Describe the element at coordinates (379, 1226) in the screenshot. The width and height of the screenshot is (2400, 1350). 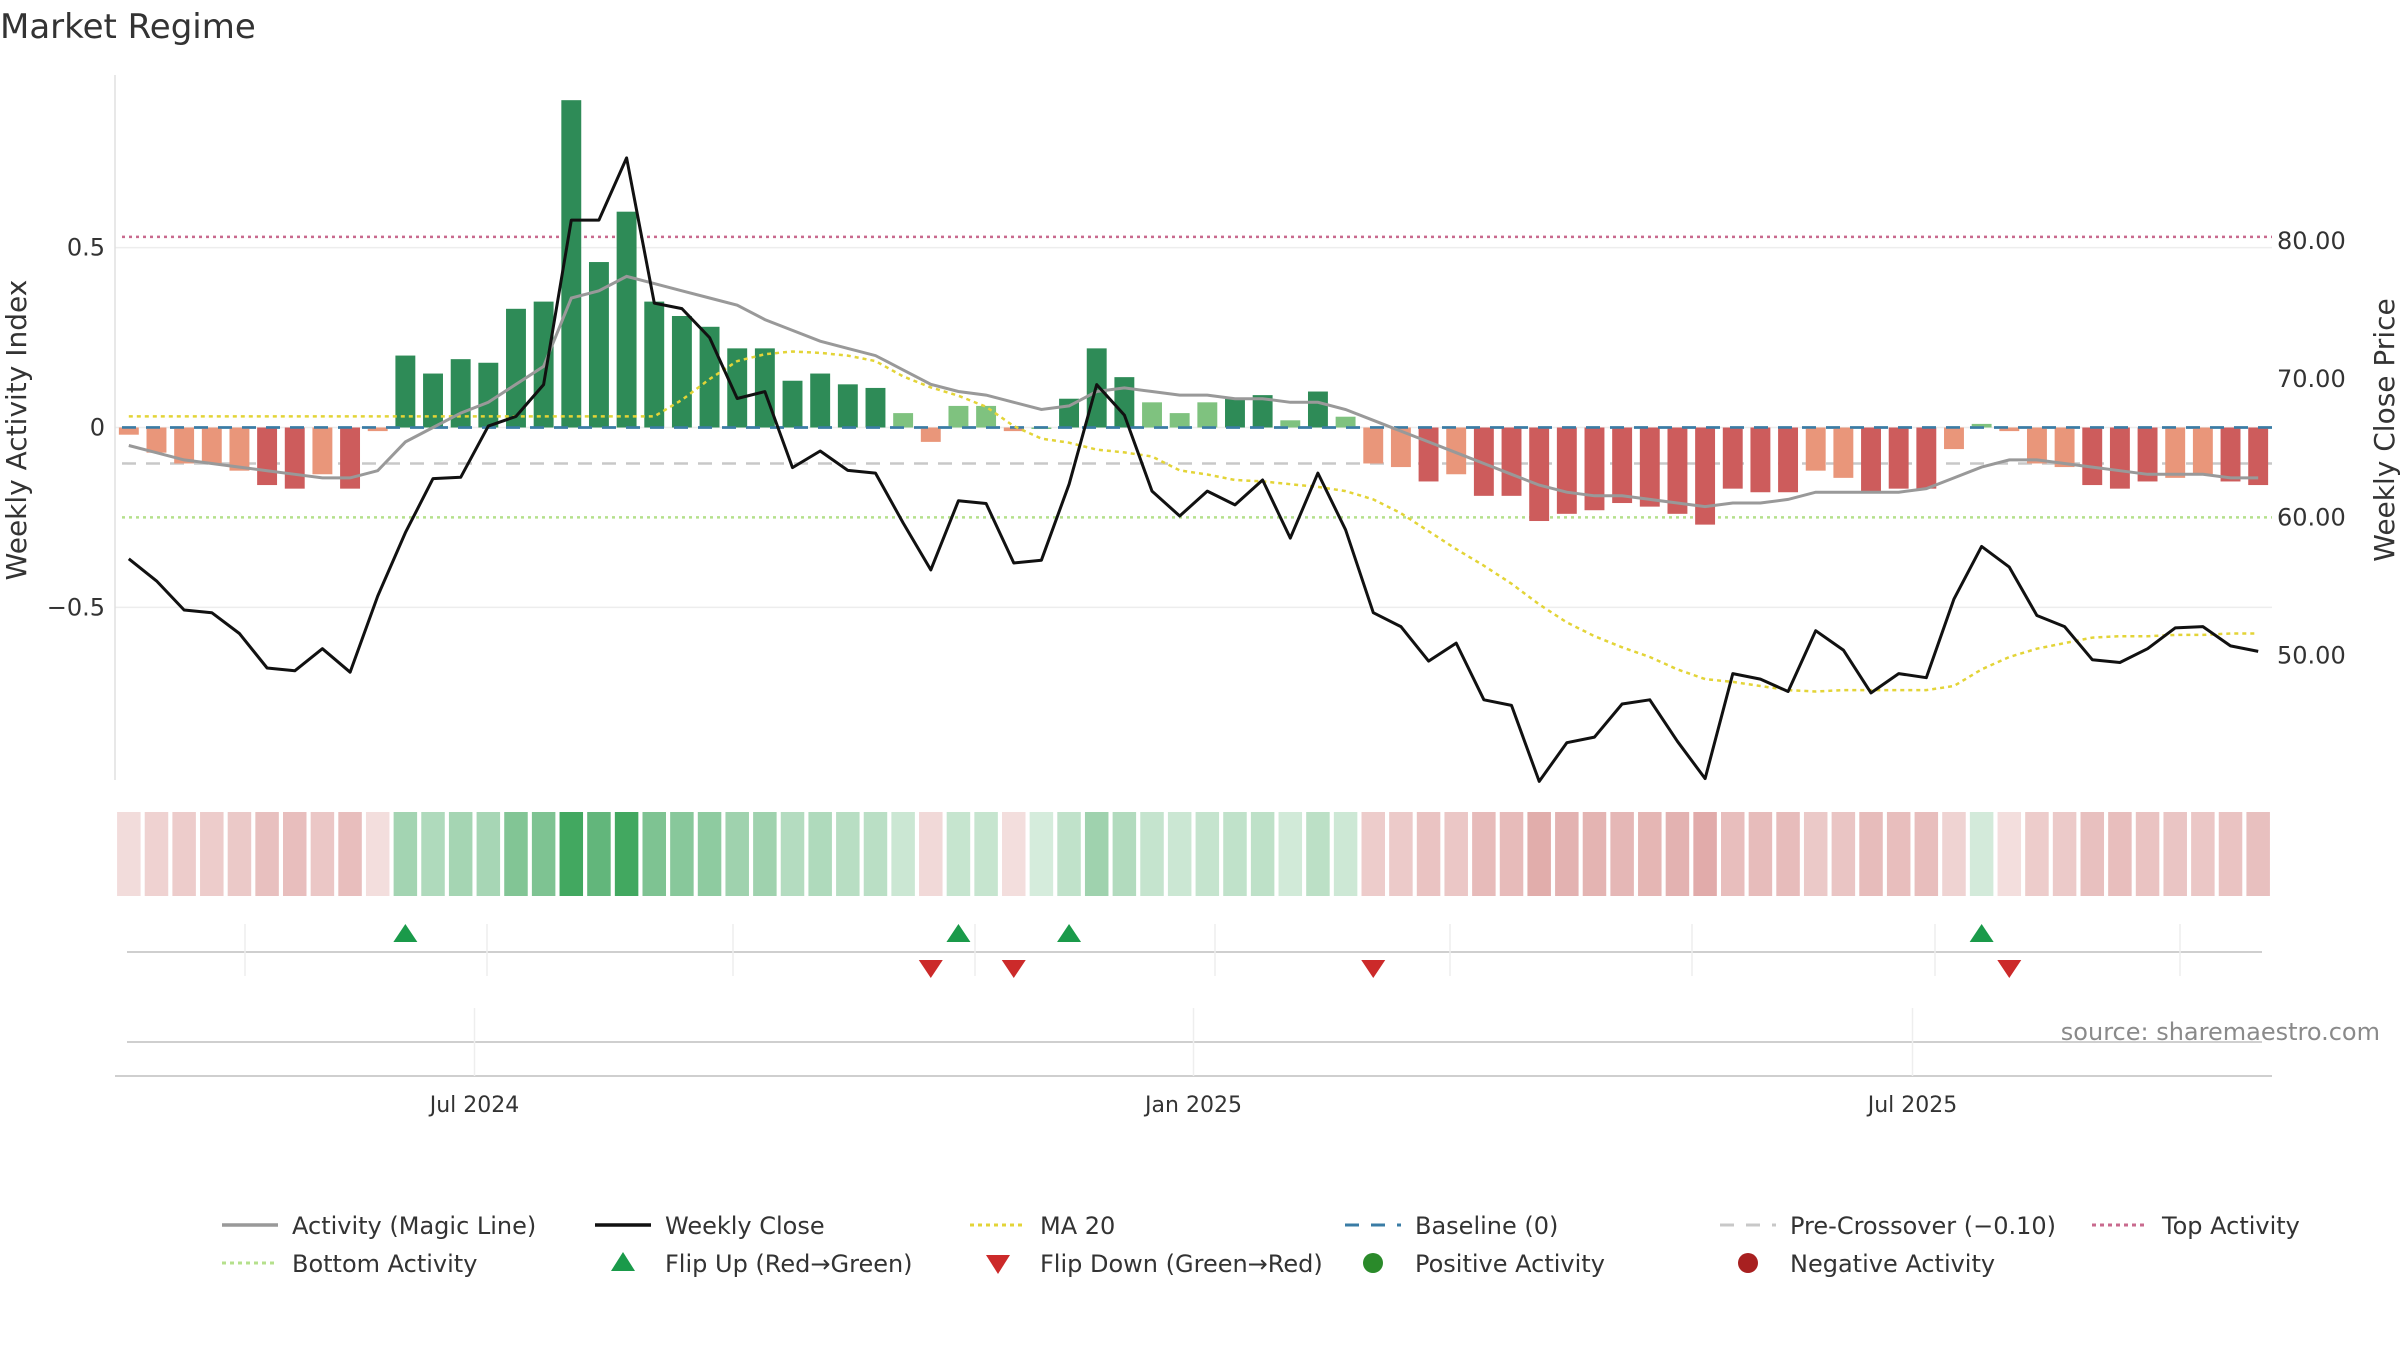
I see `legend-item: Activity (Magic Line)` at that location.